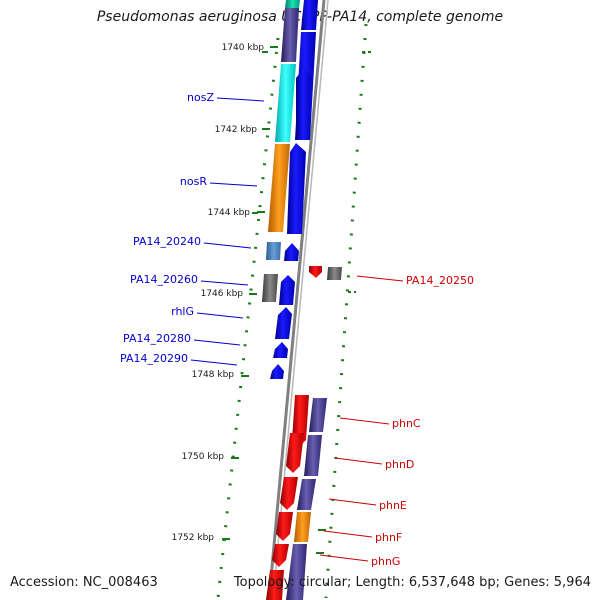  What do you see at coordinates (157, 338) in the screenshot?
I see `gene-label-text: PA14_20280` at bounding box center [157, 338].